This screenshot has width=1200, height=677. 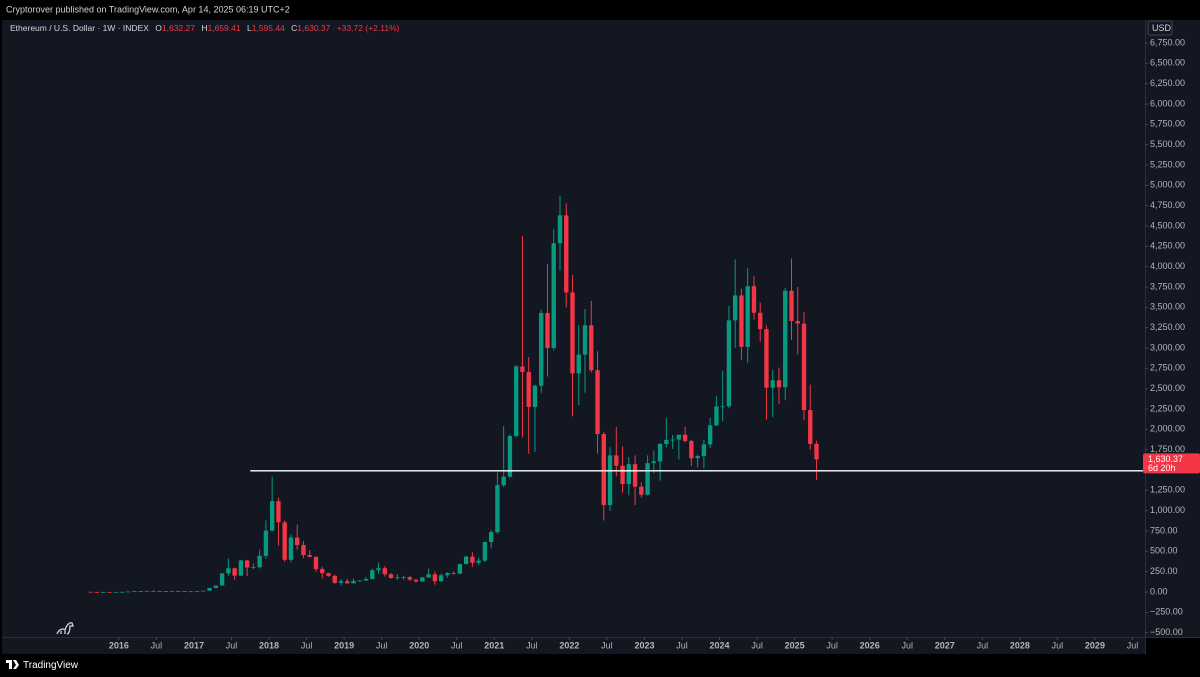 What do you see at coordinates (945, 645) in the screenshot?
I see `x-tick-label: 2027` at bounding box center [945, 645].